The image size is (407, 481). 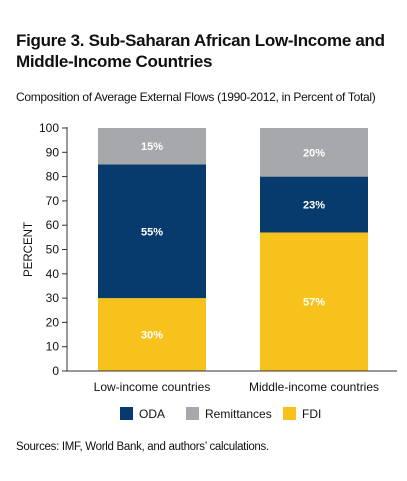 What do you see at coordinates (238, 414) in the screenshot?
I see `legend-label-remittances: Remittances` at bounding box center [238, 414].